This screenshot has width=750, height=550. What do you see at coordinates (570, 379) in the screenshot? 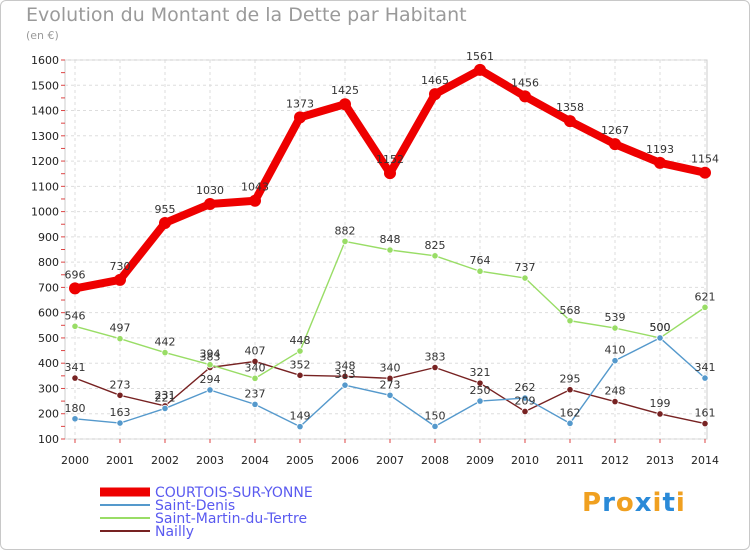
I see `data-label: 295` at bounding box center [570, 379].